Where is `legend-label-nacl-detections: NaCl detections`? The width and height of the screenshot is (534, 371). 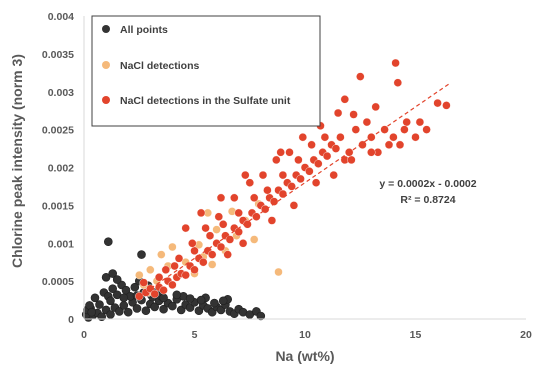
legend-label-nacl-detections: NaCl detections is located at coordinates (160, 66).